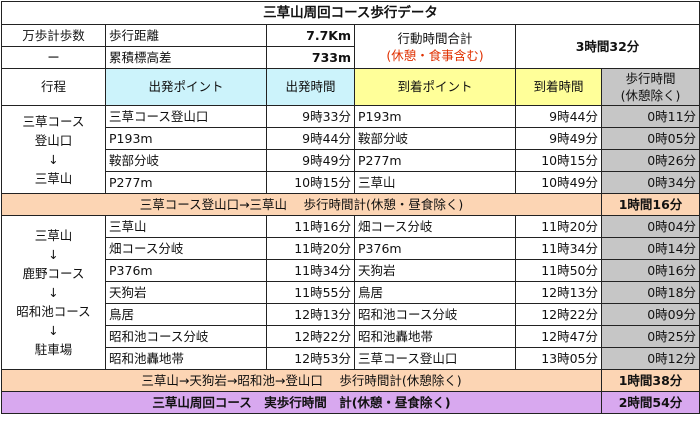 The height and width of the screenshot is (433, 700). What do you see at coordinates (650, 138) in the screenshot?
I see `walk-time-cell: 0時05分` at bounding box center [650, 138].